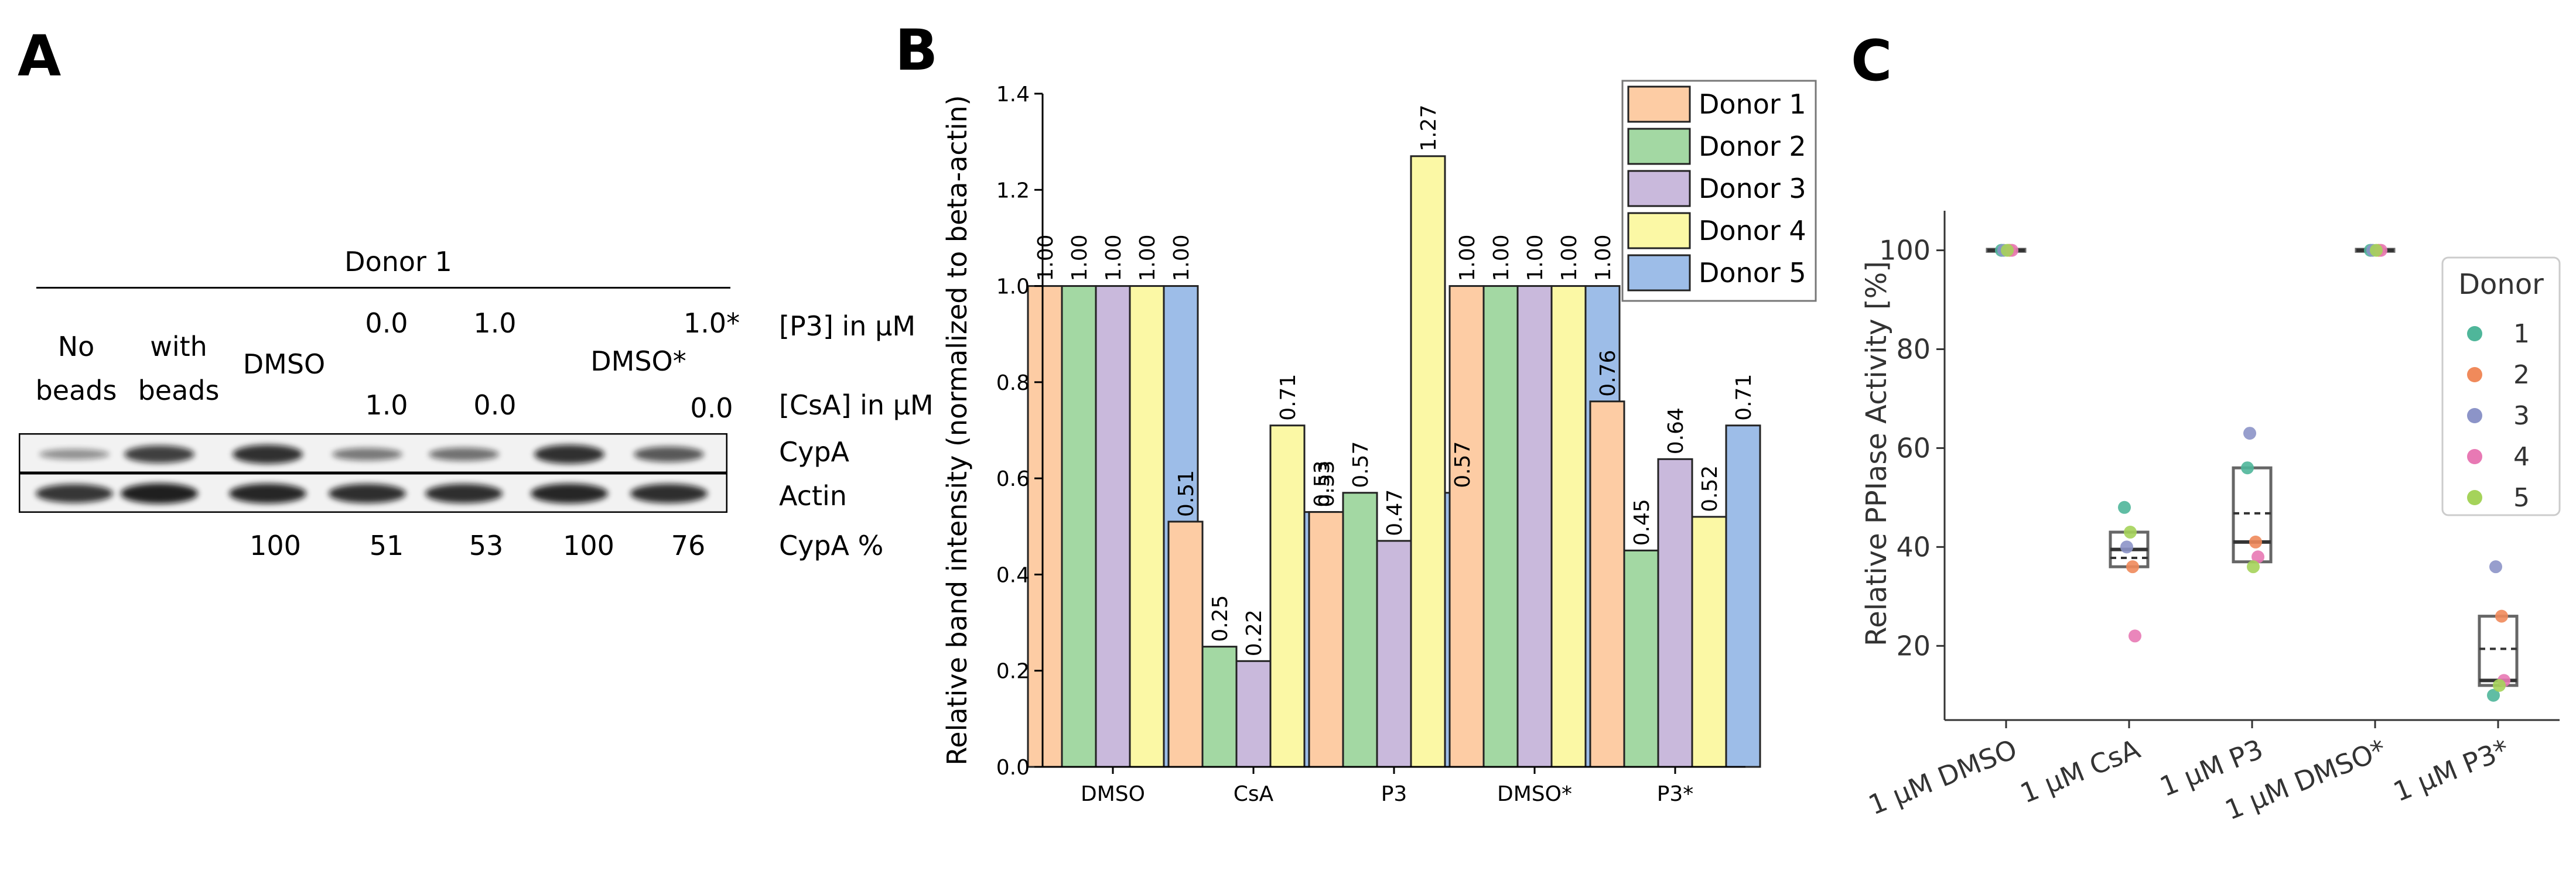  I want to click on legend-label: 5, so click(2522, 498).